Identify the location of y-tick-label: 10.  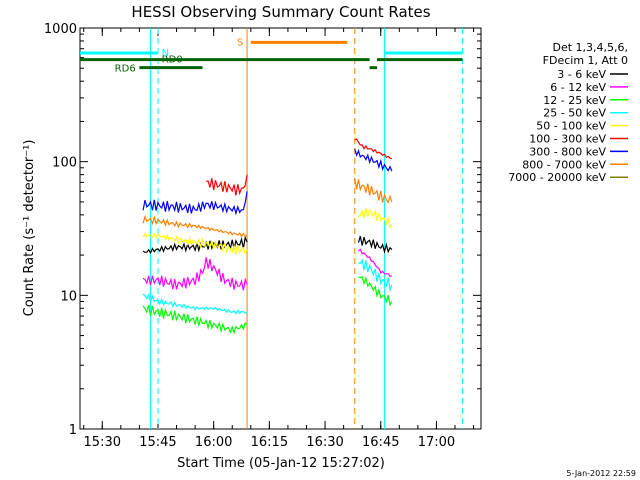
(68, 296).